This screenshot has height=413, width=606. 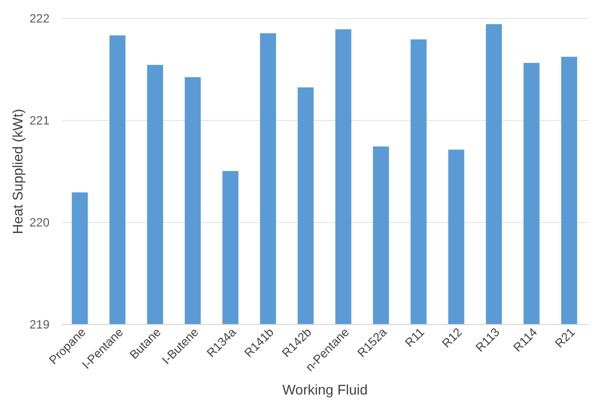 I want to click on x-tick-label: R12, so click(x=452, y=337).